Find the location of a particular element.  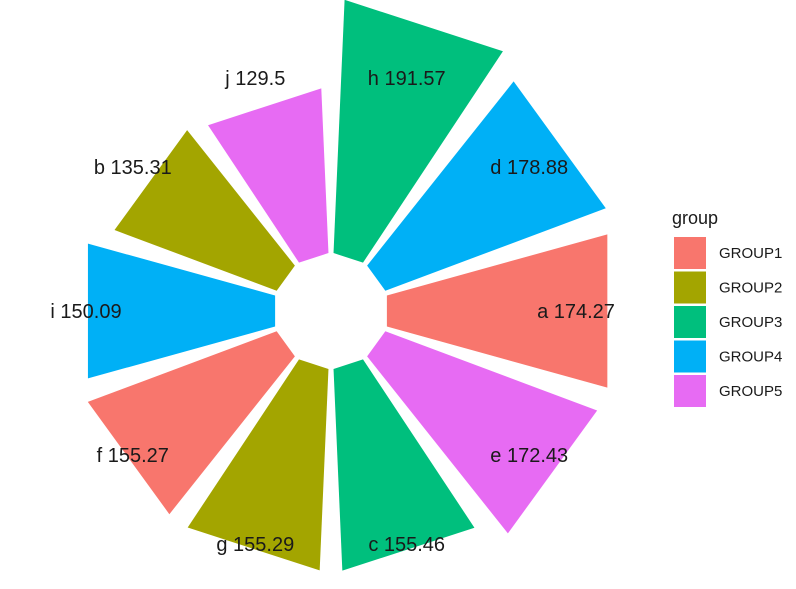

bar-j is located at coordinates (268, 175).